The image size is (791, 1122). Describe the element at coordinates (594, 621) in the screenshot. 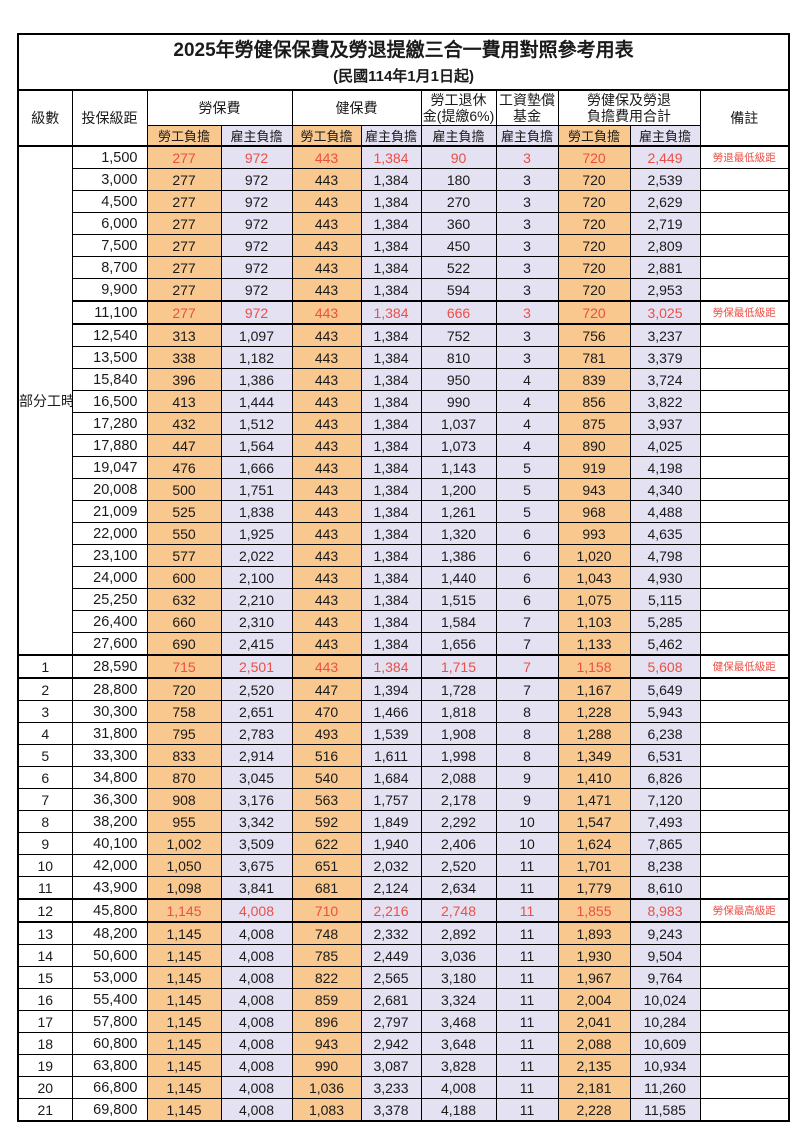

I see `value-cell: 1,103` at that location.